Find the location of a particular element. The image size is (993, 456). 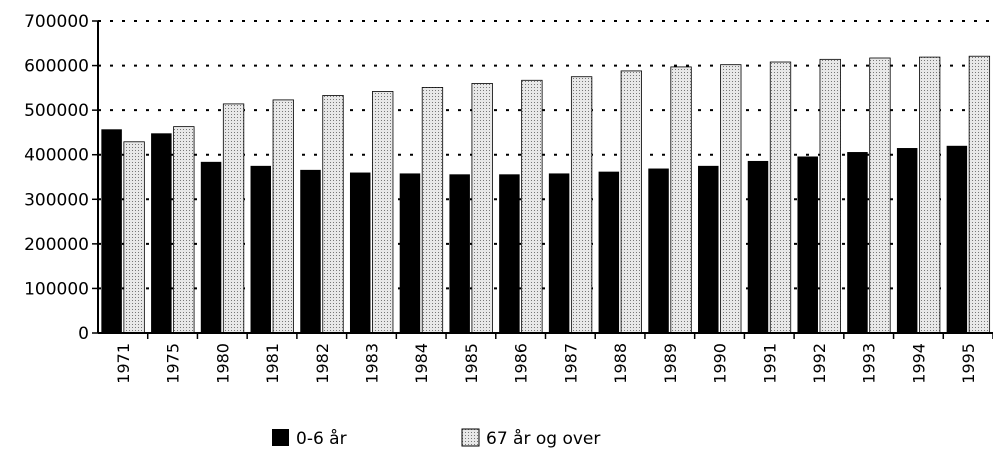

y-tick-label: 100000 is located at coordinates (56, 289).